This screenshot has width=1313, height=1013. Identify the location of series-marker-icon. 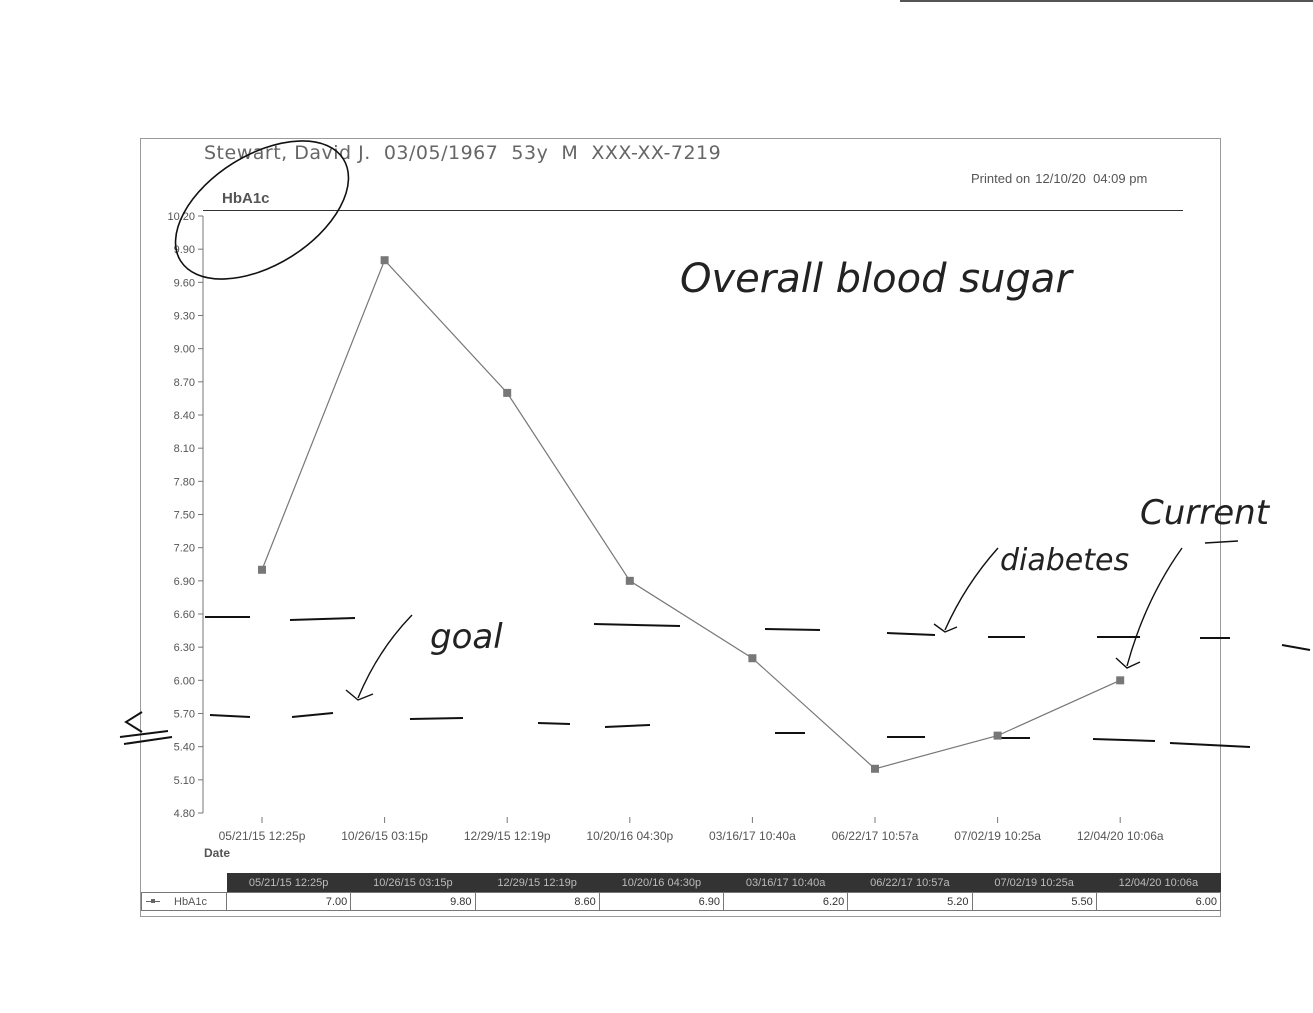
(153, 901).